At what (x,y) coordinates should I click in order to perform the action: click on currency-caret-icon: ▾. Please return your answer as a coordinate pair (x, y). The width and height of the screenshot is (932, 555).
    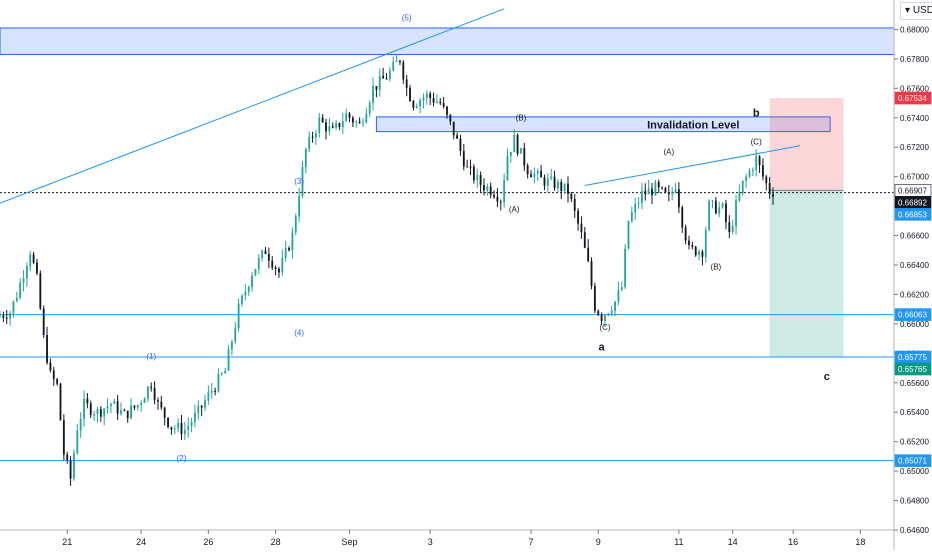
    Looking at the image, I should click on (908, 10).